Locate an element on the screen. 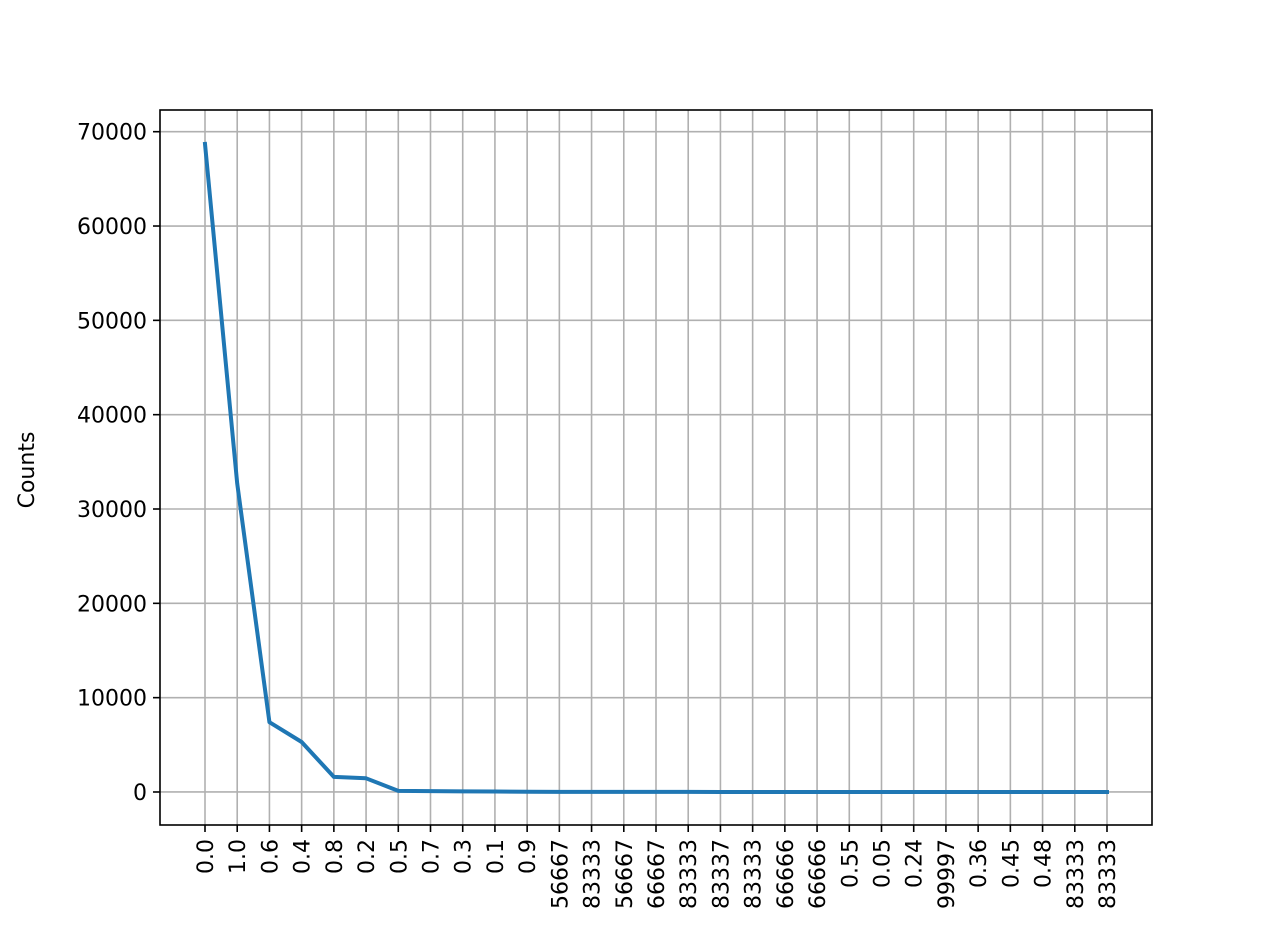 The height and width of the screenshot is (927, 1280). x-tick-label: 0.3 is located at coordinates (464, 856).